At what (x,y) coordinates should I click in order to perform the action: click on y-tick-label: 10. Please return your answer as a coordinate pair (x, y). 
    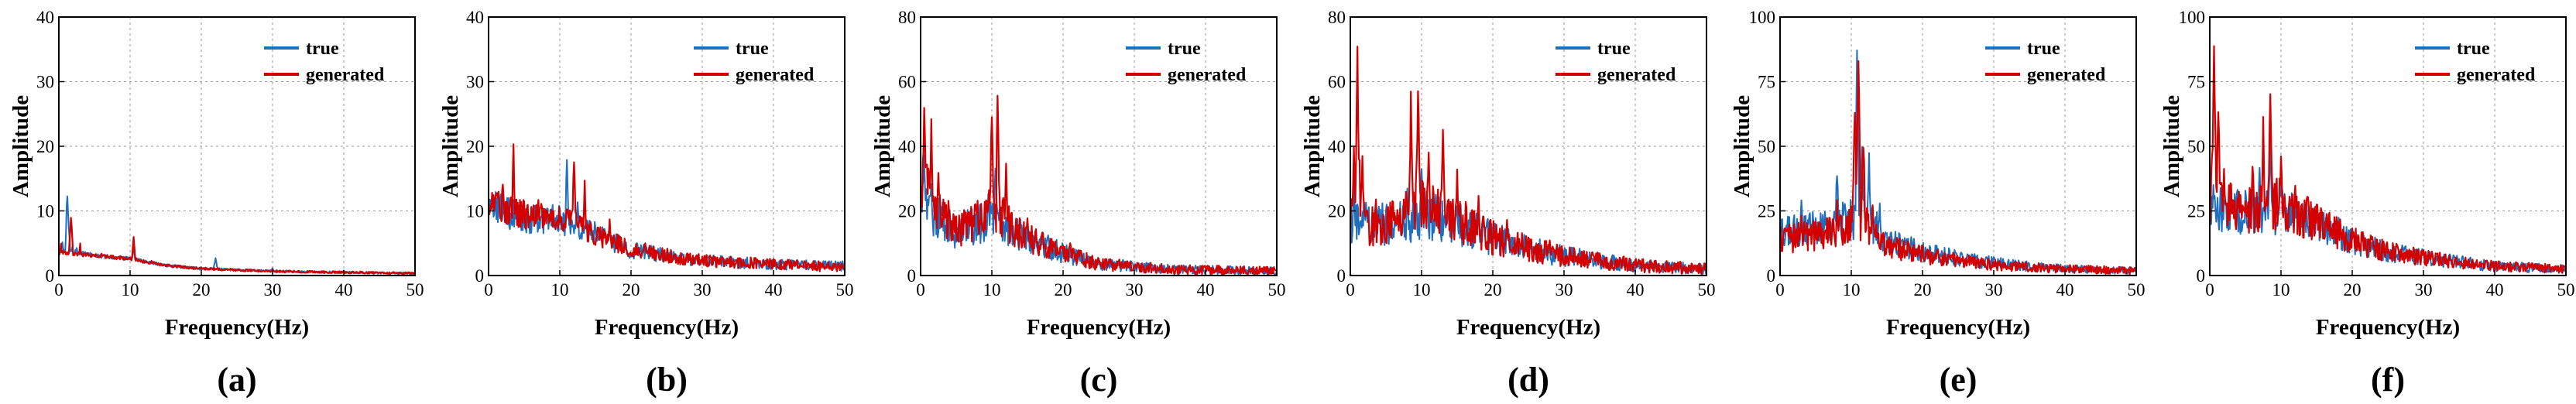
    Looking at the image, I should click on (45, 211).